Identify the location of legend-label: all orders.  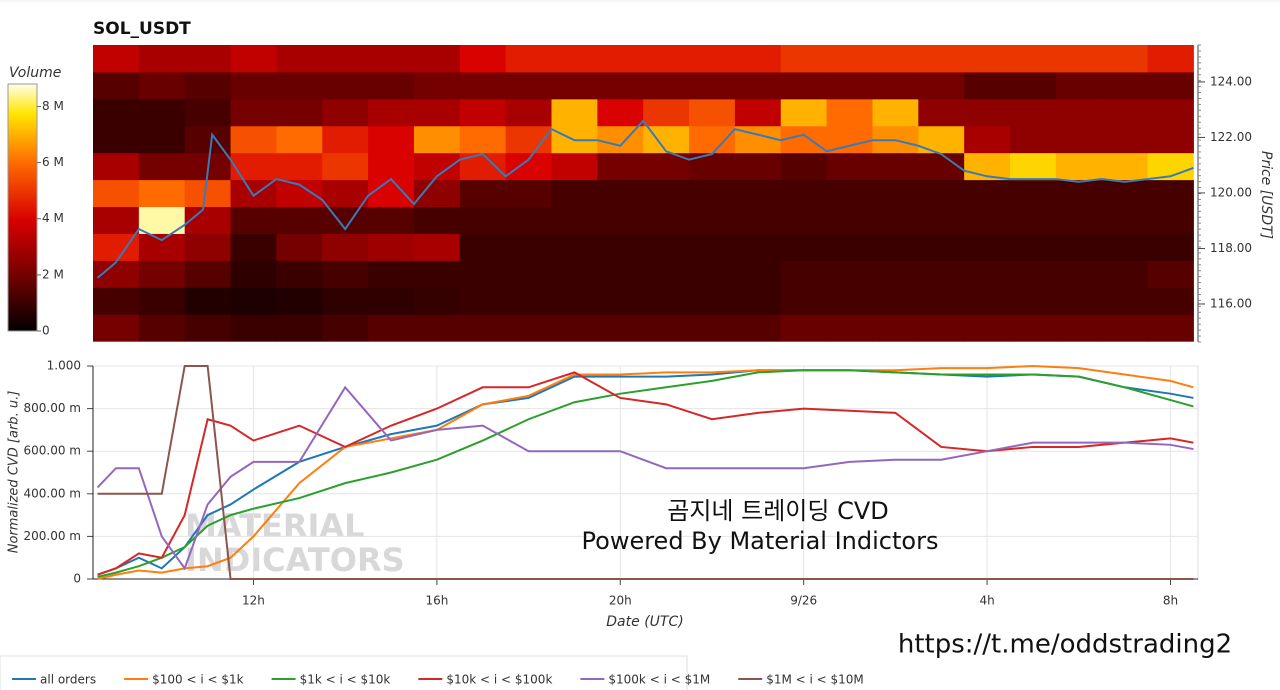
(68, 680).